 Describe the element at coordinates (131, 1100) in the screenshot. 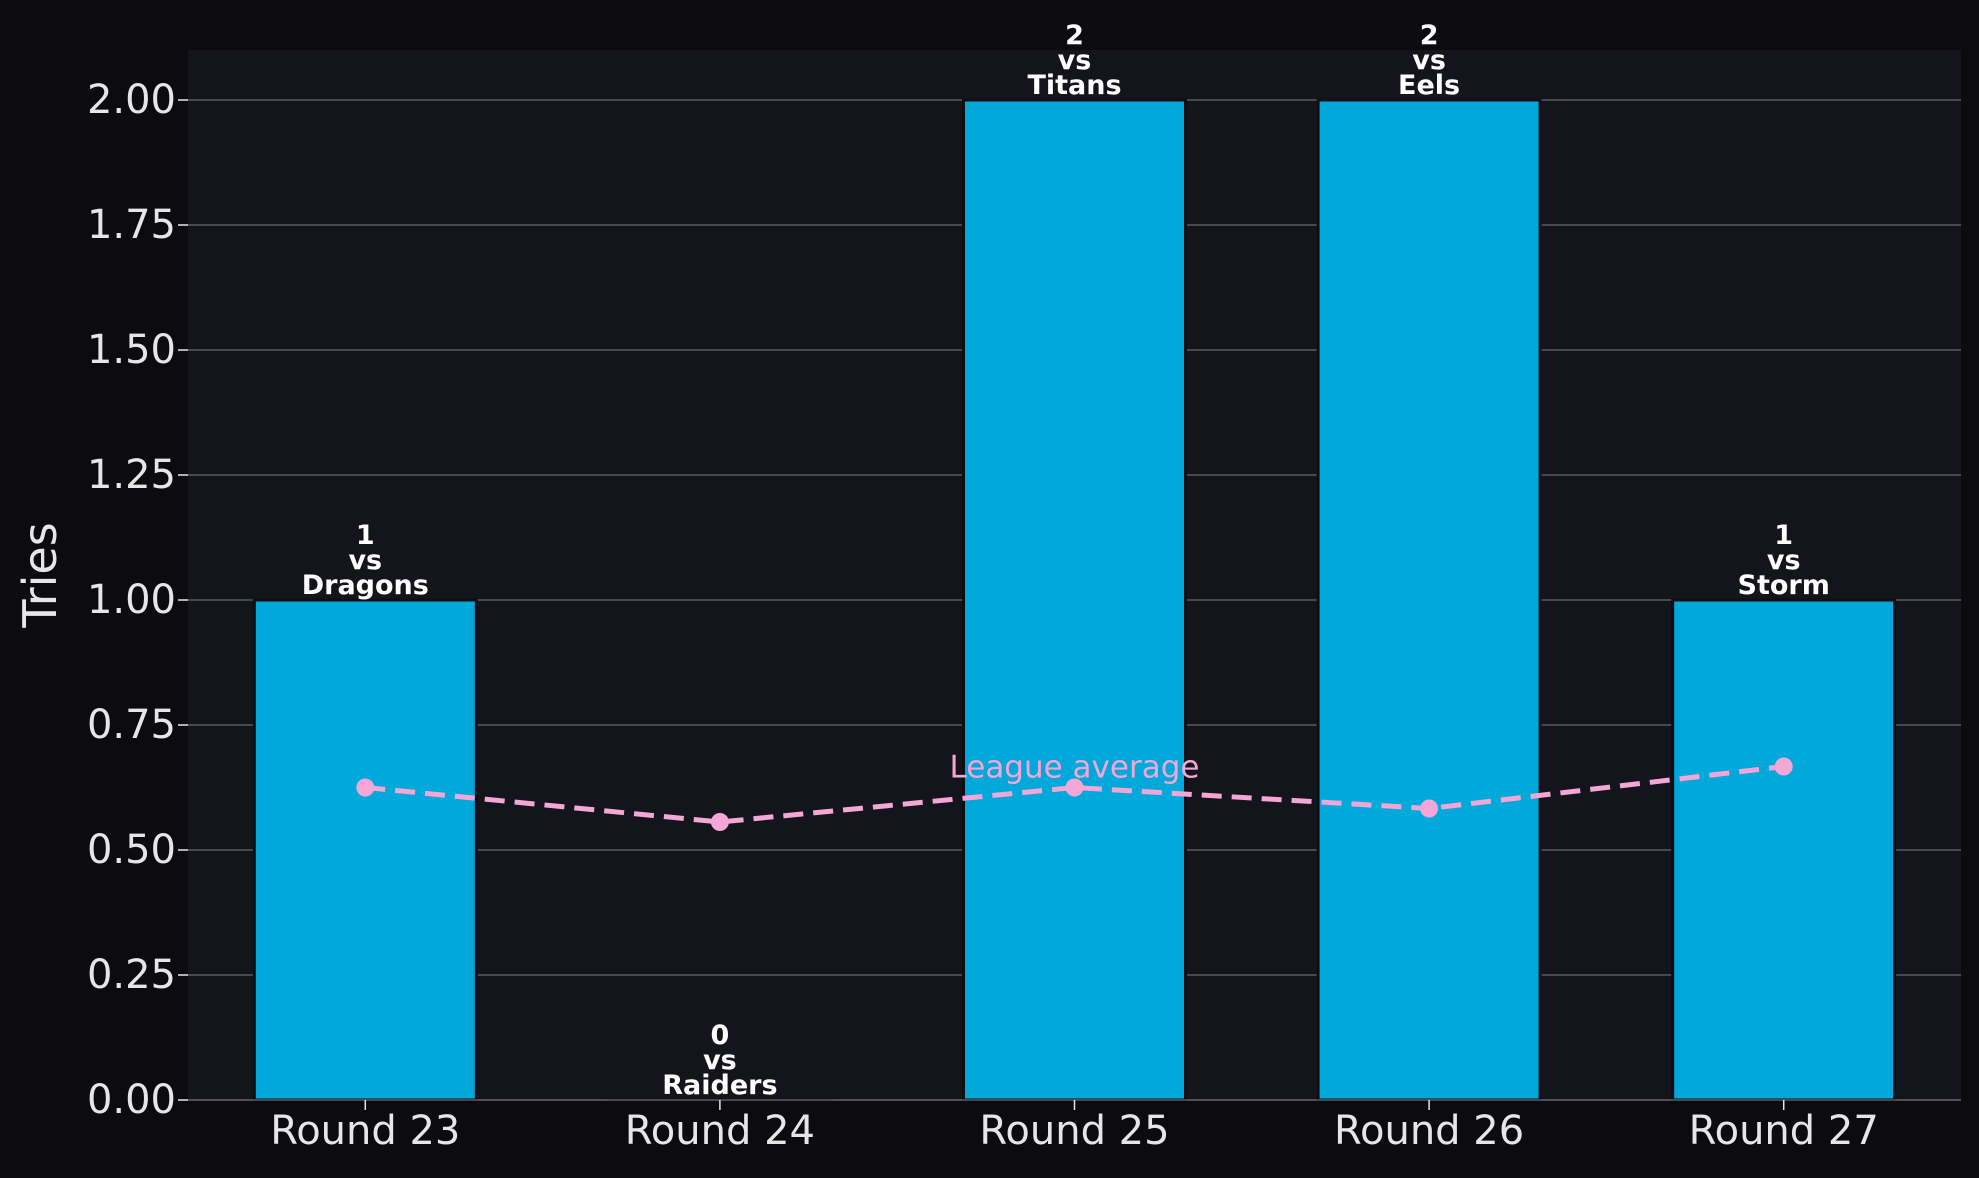

I see `y-tick-label: 0.00` at that location.